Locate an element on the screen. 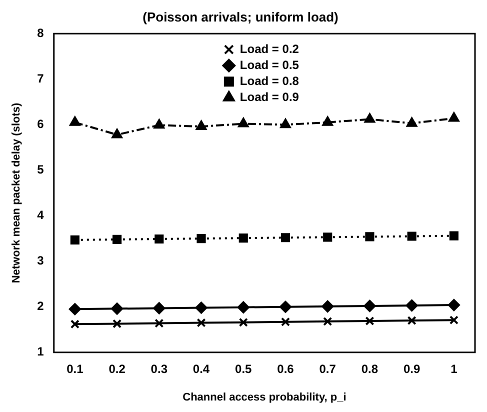 This screenshot has height=412, width=487. x-tick-label: 0.9 is located at coordinates (411, 369).